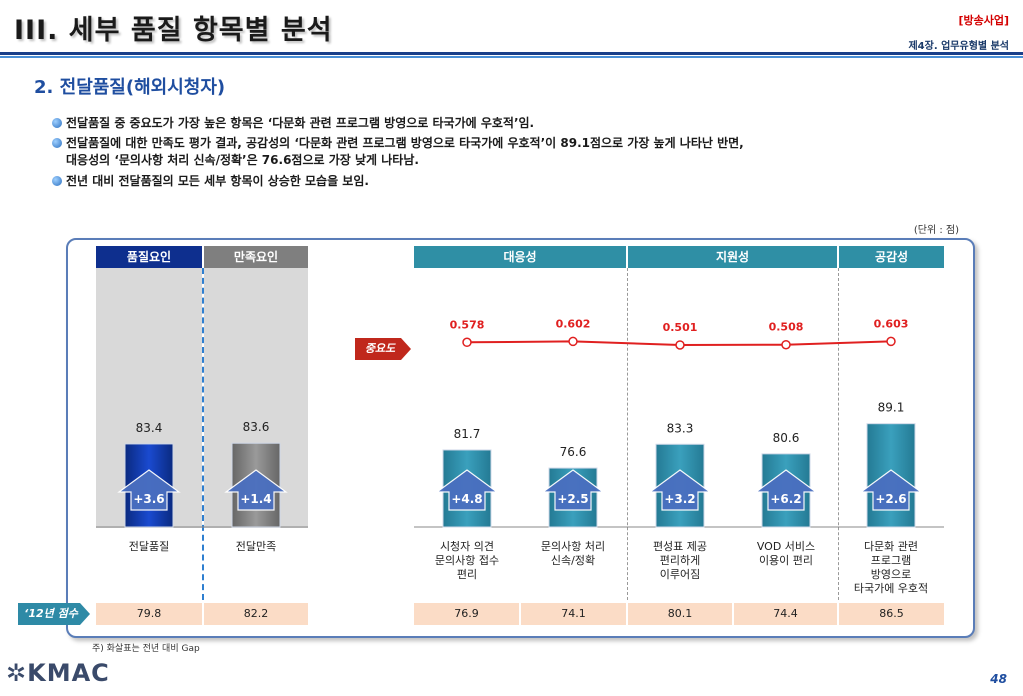 The height and width of the screenshot is (696, 1023). What do you see at coordinates (466, 614) in the screenshot?
I see `prev-year-cell: 76.9` at bounding box center [466, 614].